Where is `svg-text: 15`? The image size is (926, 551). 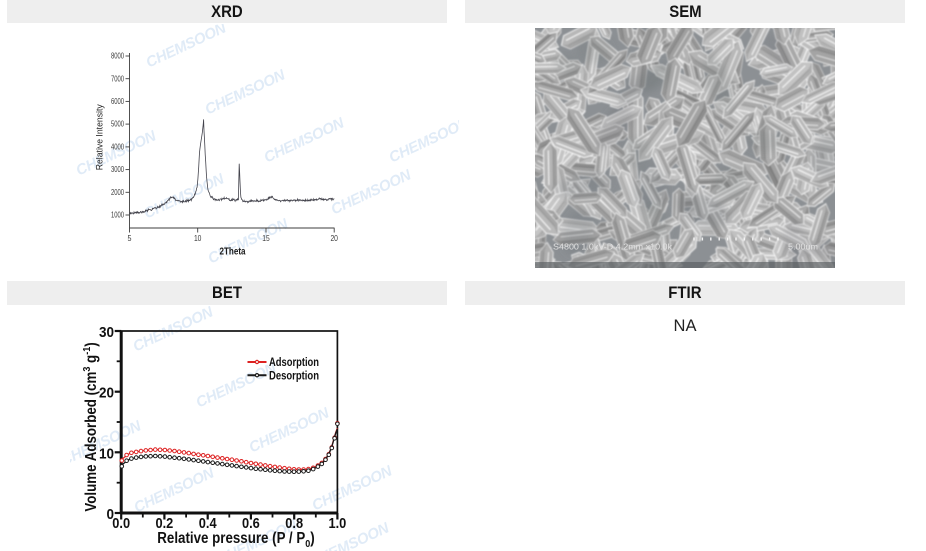 svg-text: 15 is located at coordinates (266, 238).